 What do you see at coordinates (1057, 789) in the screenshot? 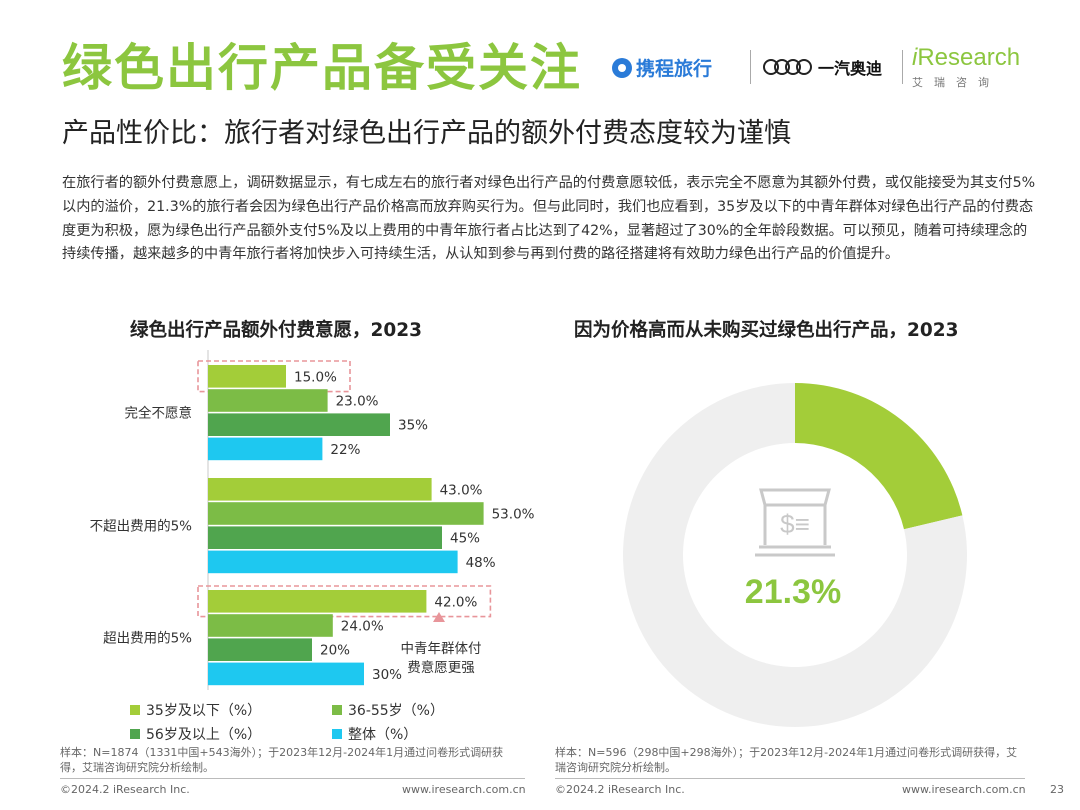
I see `page-number: 23` at bounding box center [1057, 789].